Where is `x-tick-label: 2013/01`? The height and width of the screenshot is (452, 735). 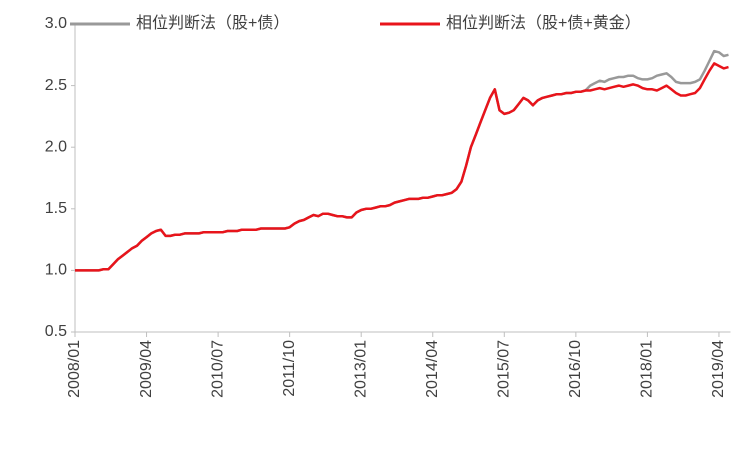
x-tick-label: 2013/01 is located at coordinates (360, 369).